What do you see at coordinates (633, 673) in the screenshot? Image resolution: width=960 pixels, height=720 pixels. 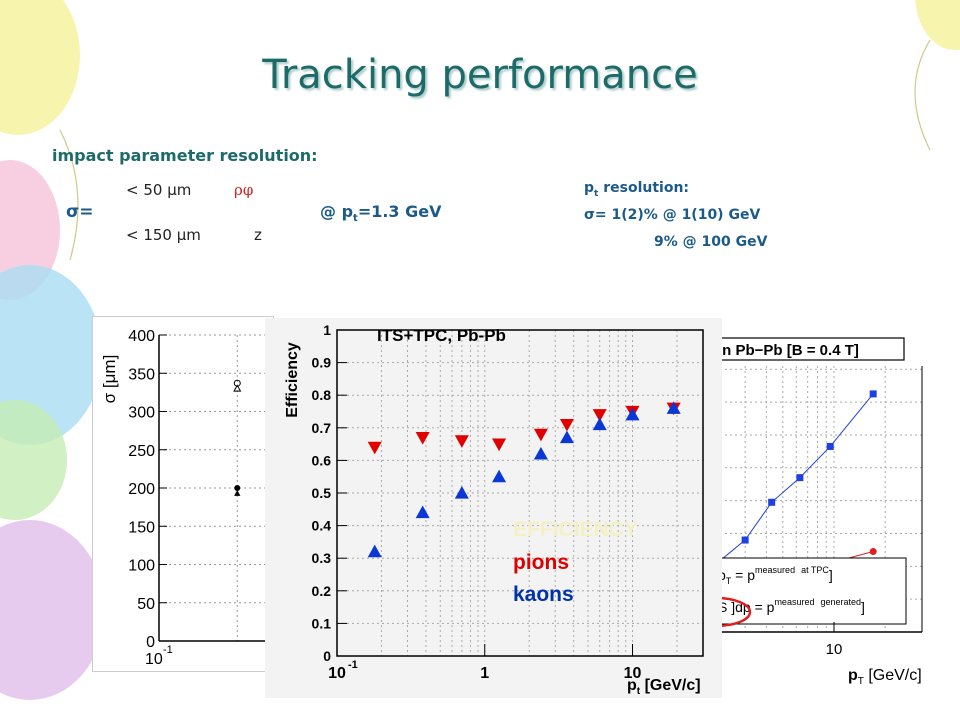 I see `center-xtick-label: 10` at bounding box center [633, 673].